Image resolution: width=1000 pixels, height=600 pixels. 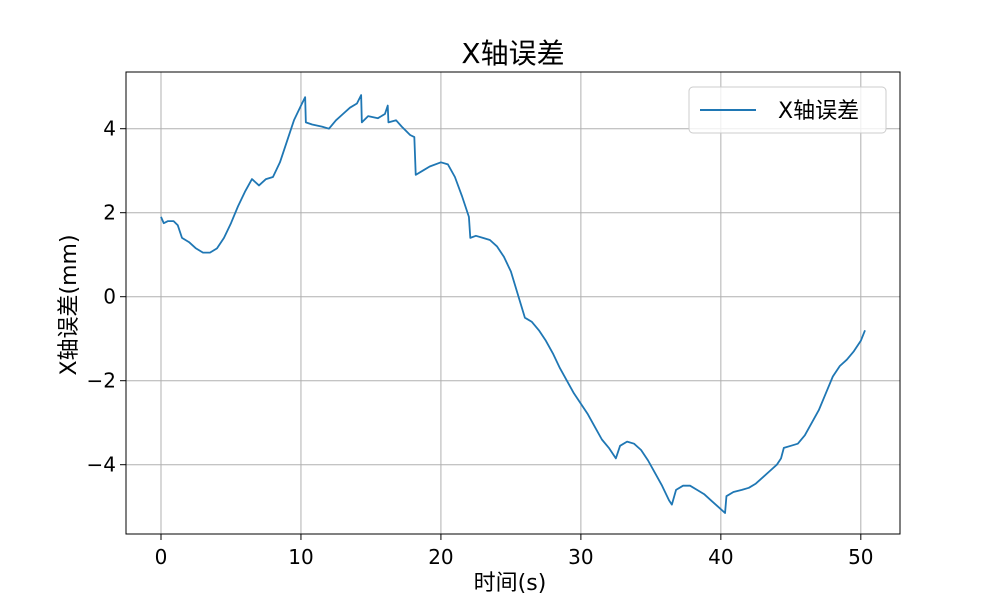 I want to click on x-axis-title: 时间(s), so click(x=510, y=583).